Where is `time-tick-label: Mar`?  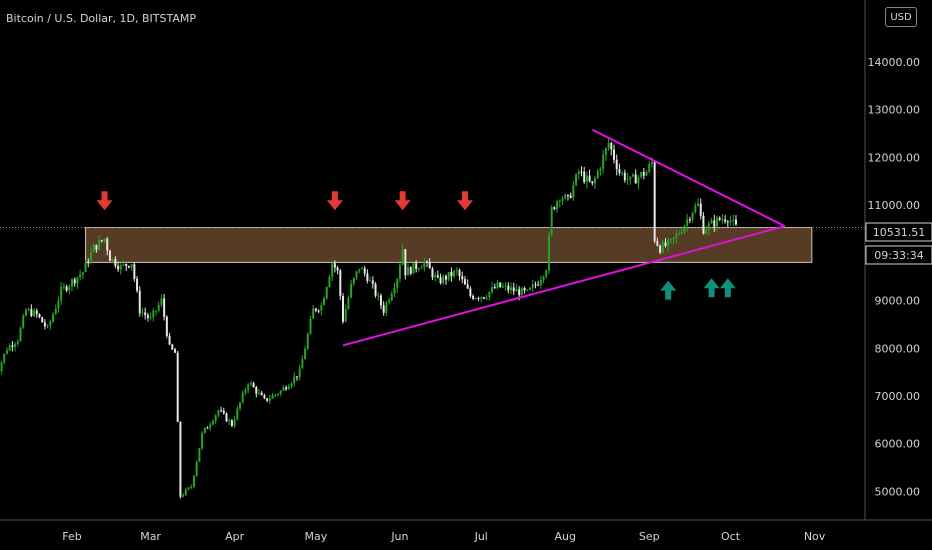 time-tick-label: Mar is located at coordinates (150, 536).